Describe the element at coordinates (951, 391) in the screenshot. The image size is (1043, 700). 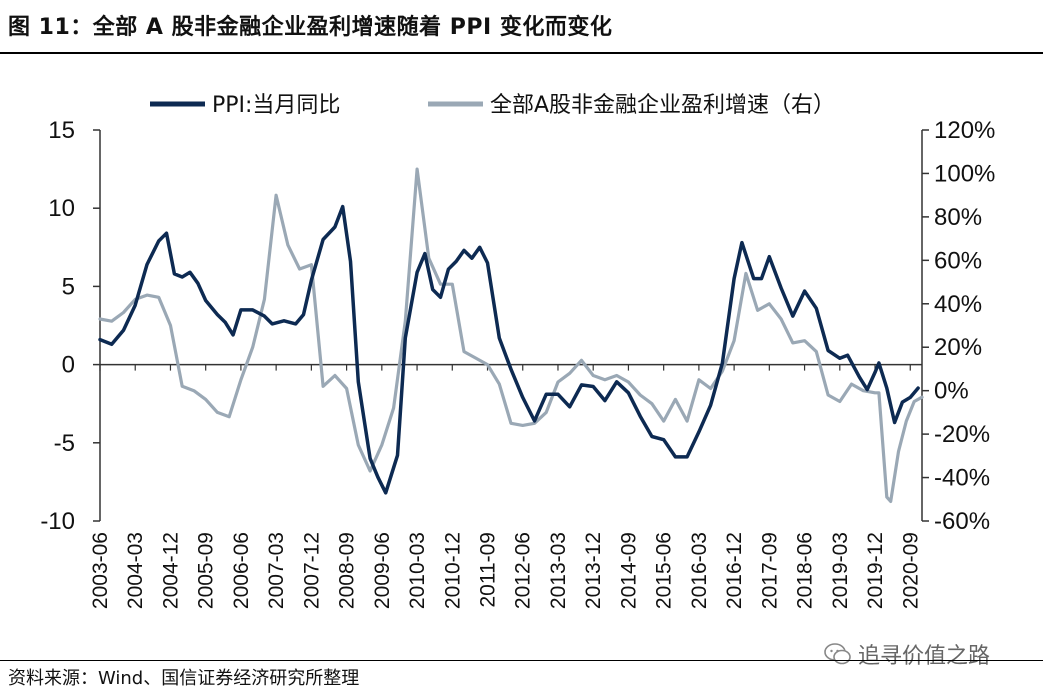
I see `right-tick-label: 0%` at that location.